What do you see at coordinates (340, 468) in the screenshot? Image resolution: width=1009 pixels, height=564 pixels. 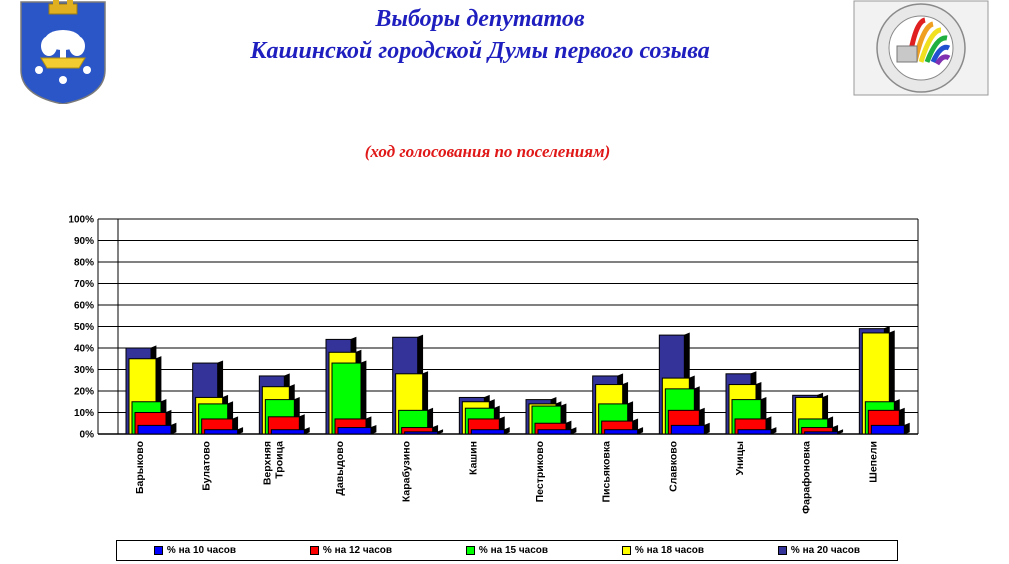 I see `x-category-label: Давыдово` at bounding box center [340, 468].